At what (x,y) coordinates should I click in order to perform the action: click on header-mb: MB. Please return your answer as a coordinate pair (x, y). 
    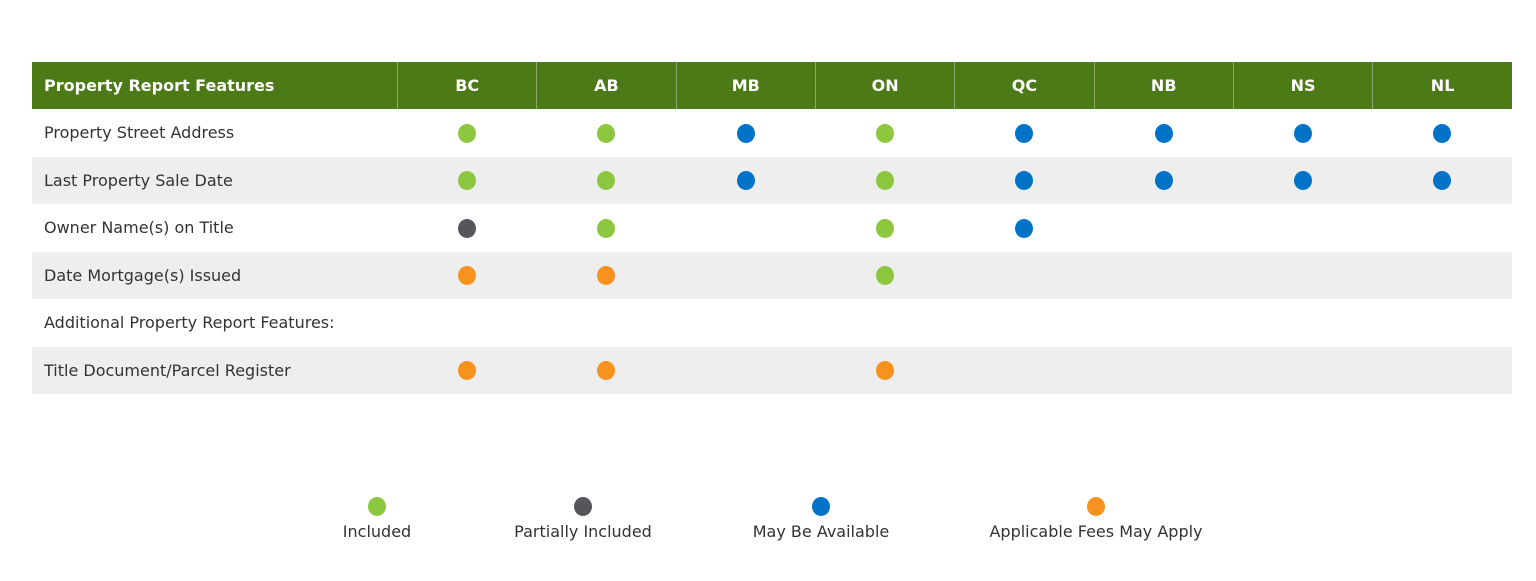
    Looking at the image, I should click on (745, 85).